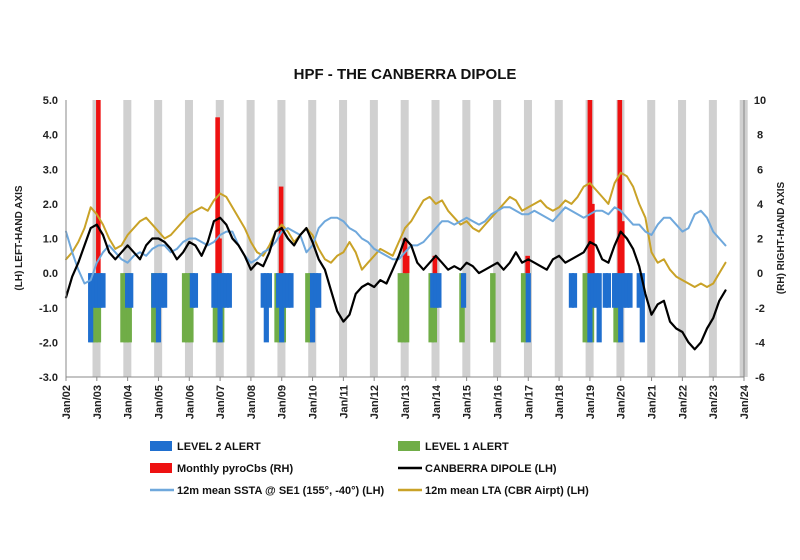 The height and width of the screenshot is (560, 800). I want to click on legend-label-lta: 12m mean LTA (CBR Airpt) (LH), so click(507, 491).